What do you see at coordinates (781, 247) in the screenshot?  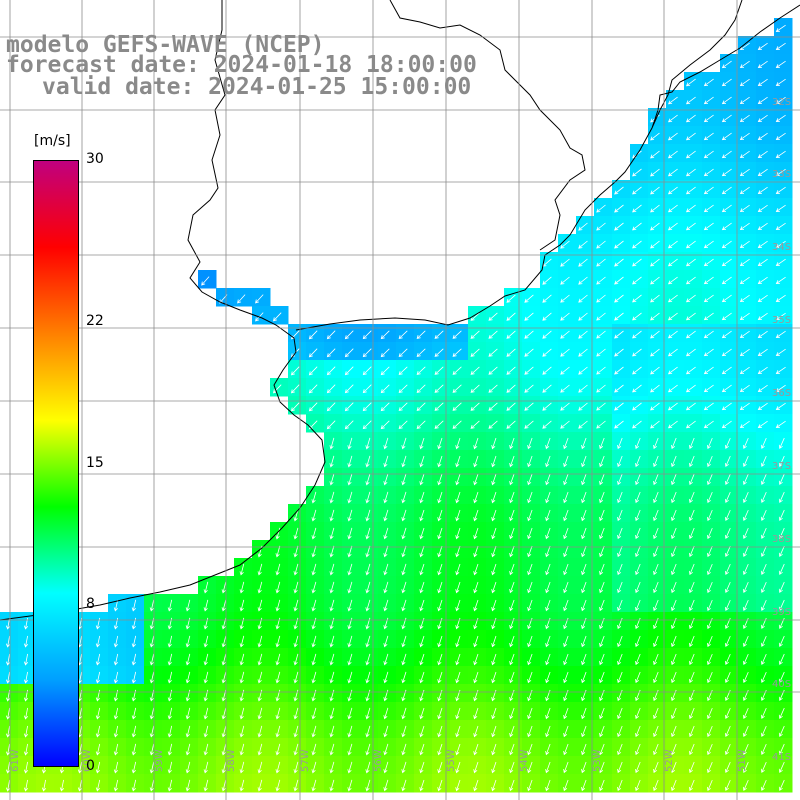 I see `latitude-label: 34S` at bounding box center [781, 247].